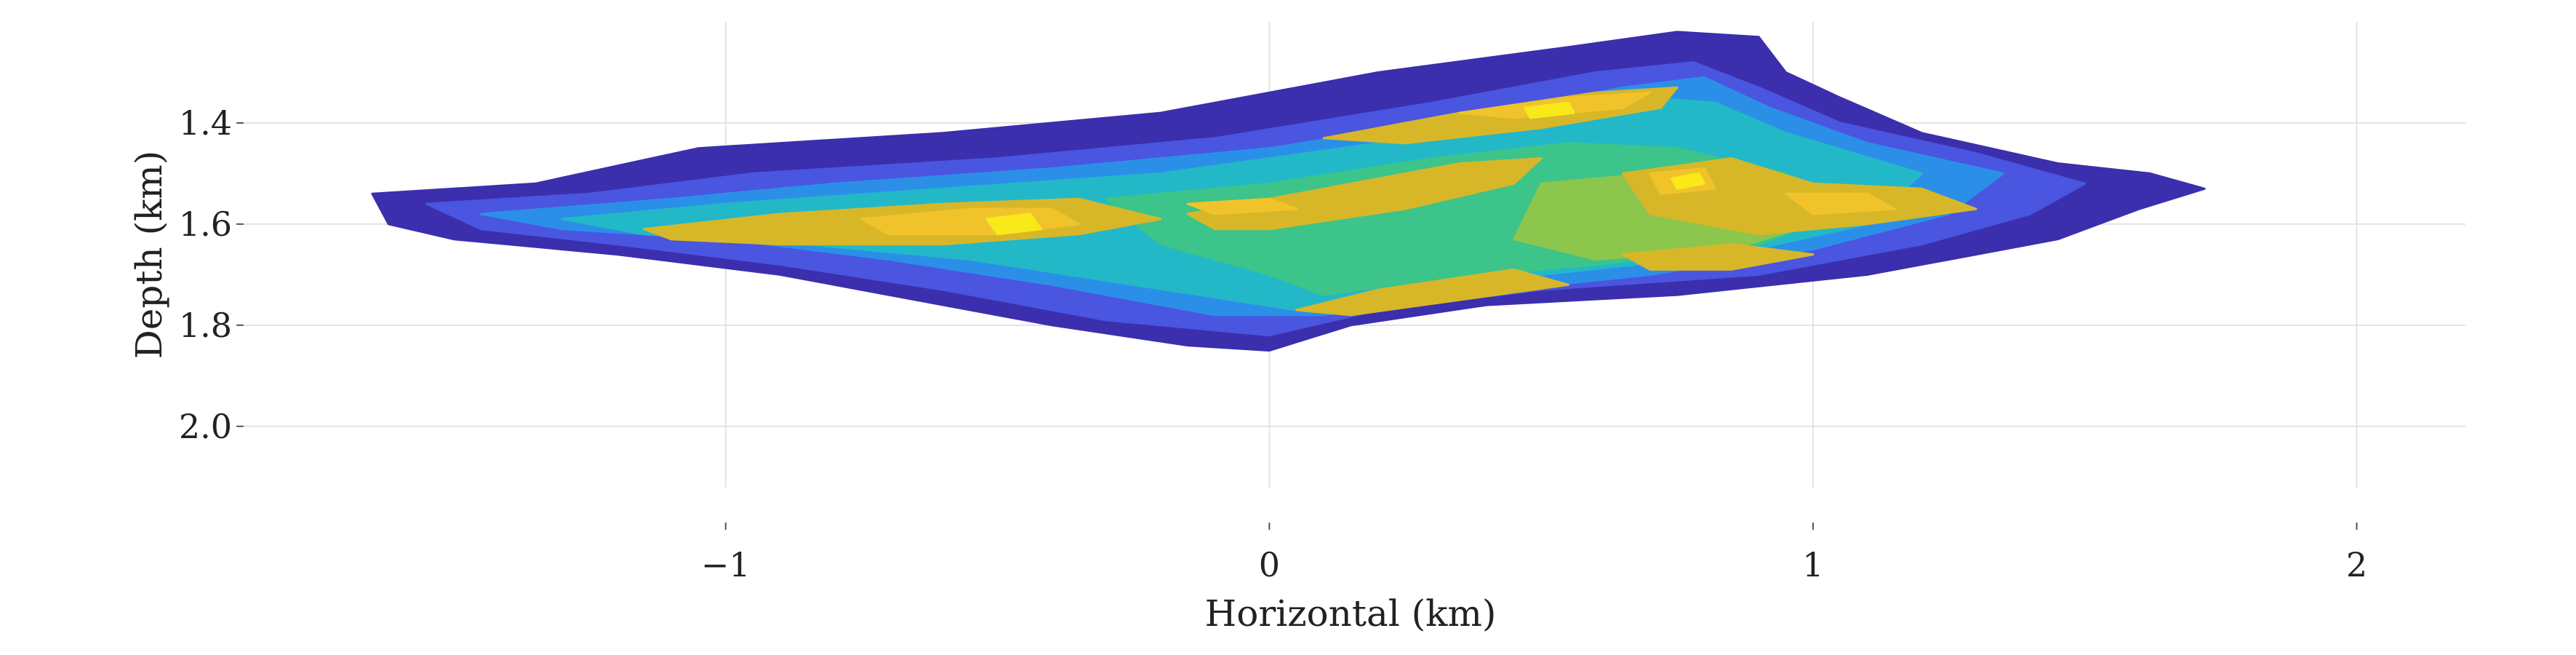  I want to click on x-tick-label: 1, so click(1812, 564).